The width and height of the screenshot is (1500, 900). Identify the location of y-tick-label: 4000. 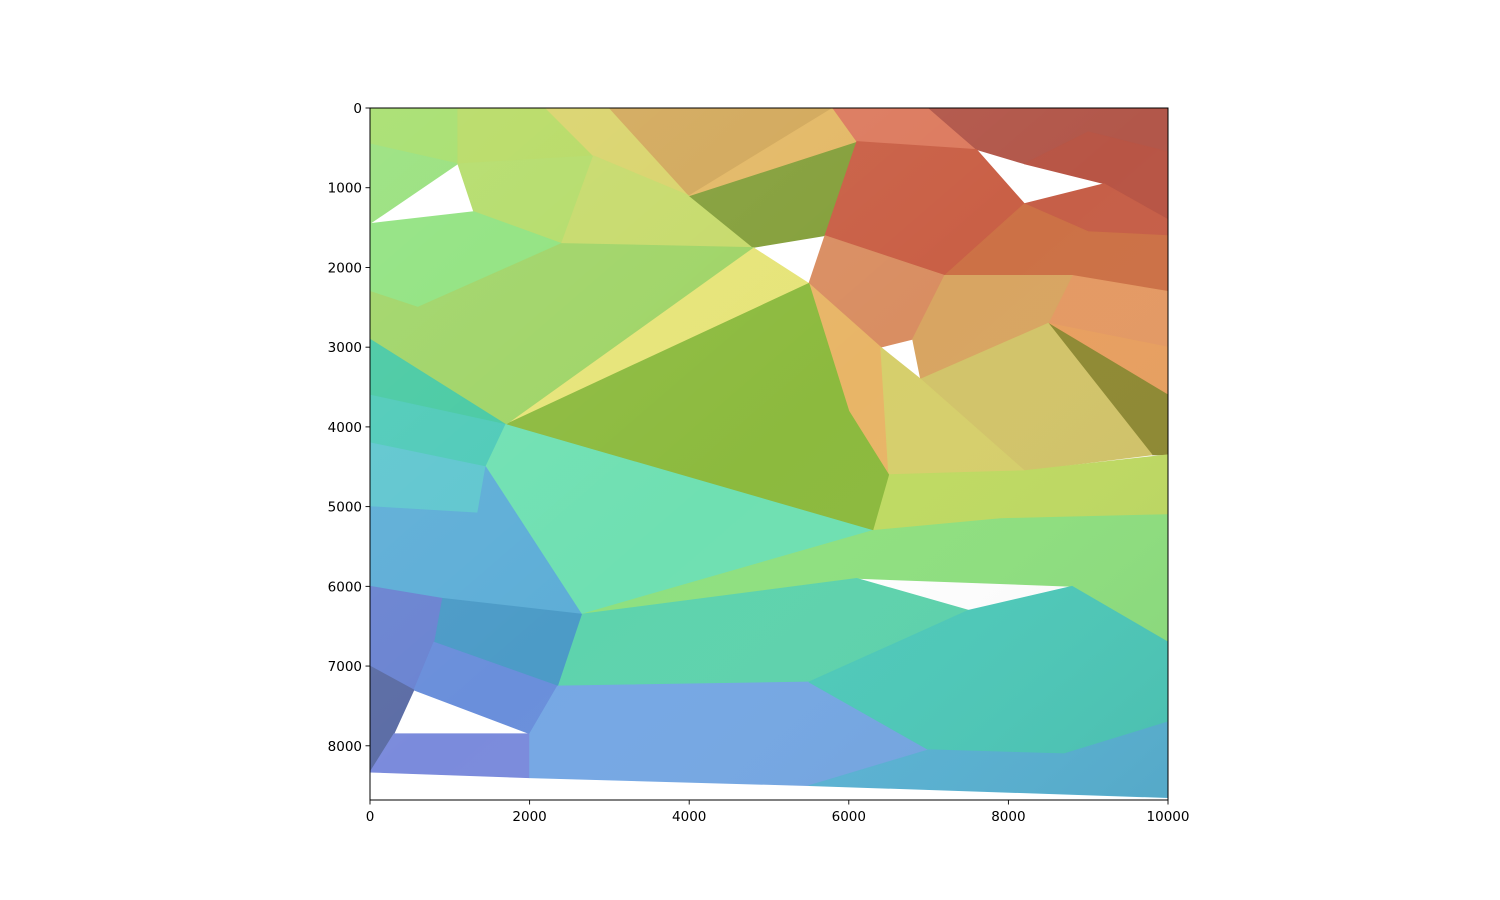
(345, 428).